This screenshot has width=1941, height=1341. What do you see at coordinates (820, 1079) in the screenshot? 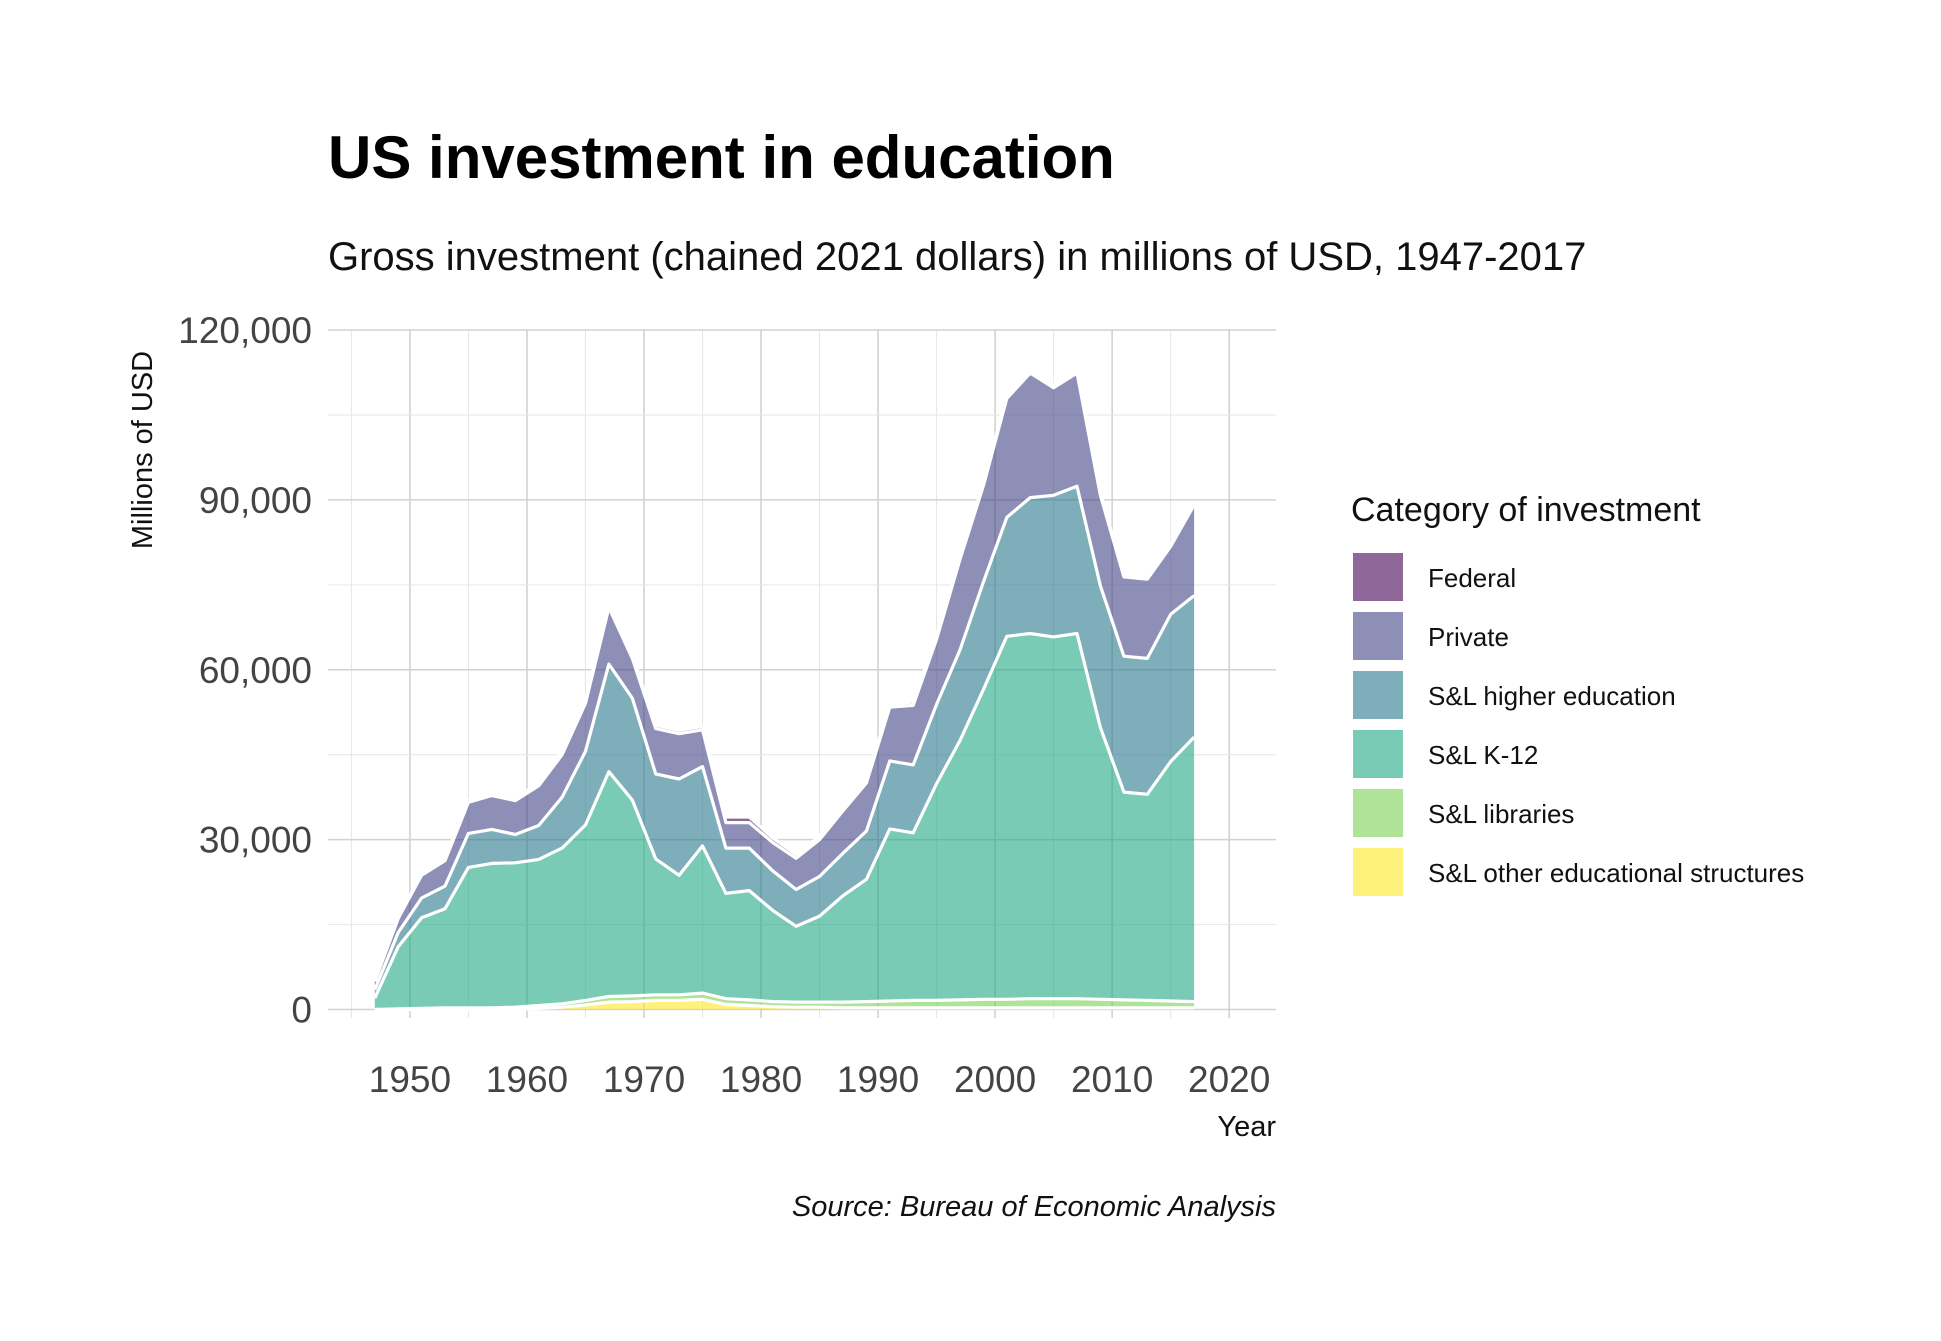
I see `x-axis-ticks: 1950 1960 1970 1980 1990 2000 2010 2020` at bounding box center [820, 1079].